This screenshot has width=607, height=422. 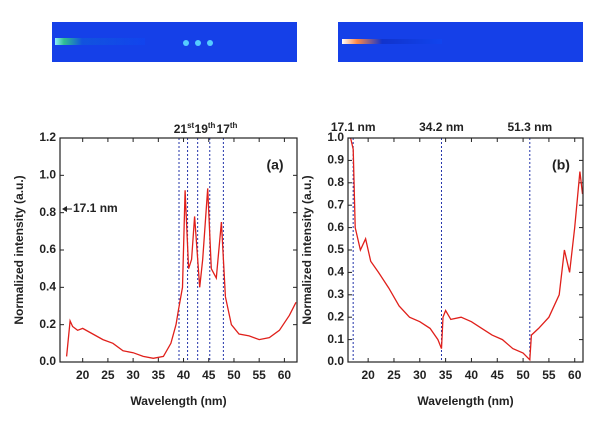 What do you see at coordinates (202, 129) in the screenshot?
I see `harmonic-number: 19` at bounding box center [202, 129].